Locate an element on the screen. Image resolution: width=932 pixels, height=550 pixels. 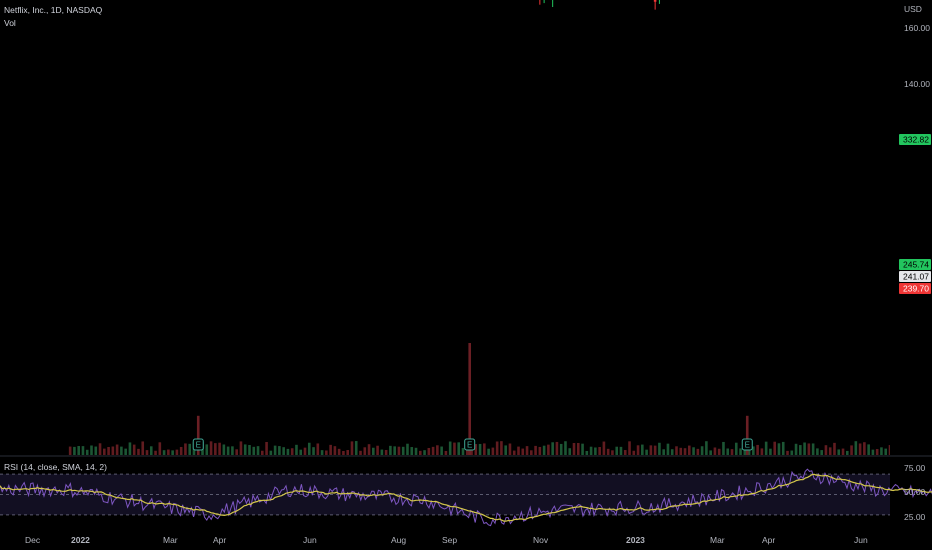
last-price-value: 332.82 is located at coordinates (916, 140).